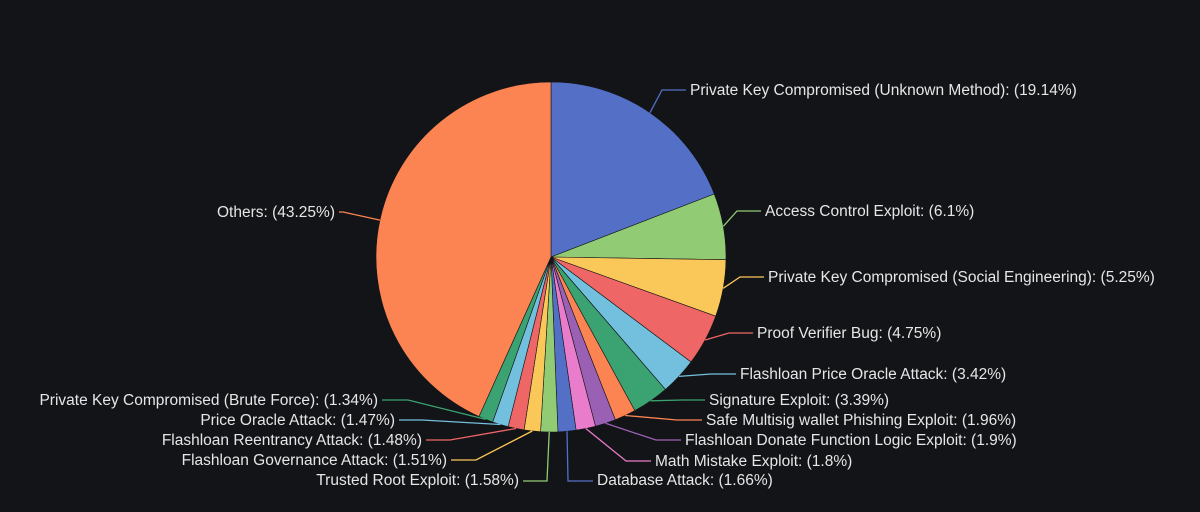  What do you see at coordinates (276, 212) in the screenshot?
I see `slice-label: Others: (43.25%)` at bounding box center [276, 212].